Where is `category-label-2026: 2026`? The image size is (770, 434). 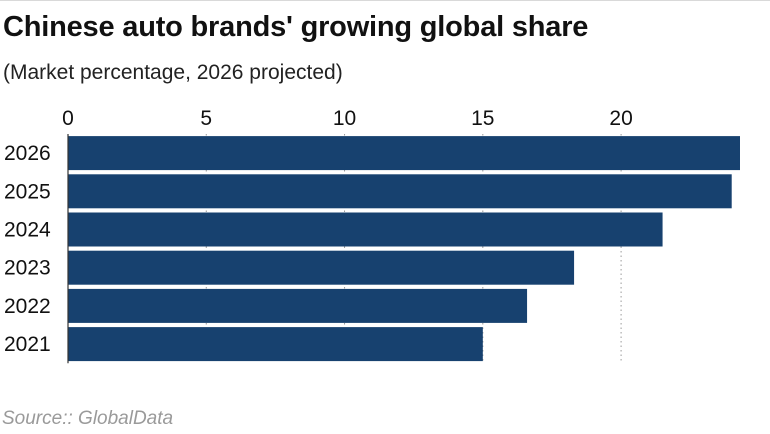 category-label-2026: 2026 is located at coordinates (27, 153).